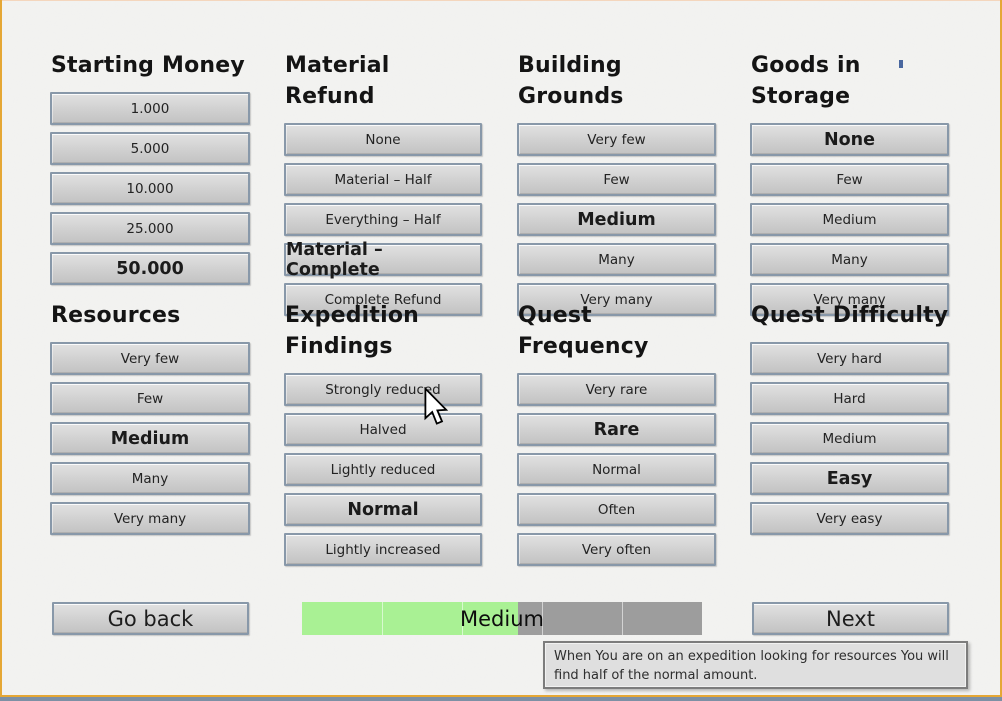 The height and width of the screenshot is (701, 1002). Describe the element at coordinates (383, 389) in the screenshot. I see `option-button: Strongly reduced` at that location.